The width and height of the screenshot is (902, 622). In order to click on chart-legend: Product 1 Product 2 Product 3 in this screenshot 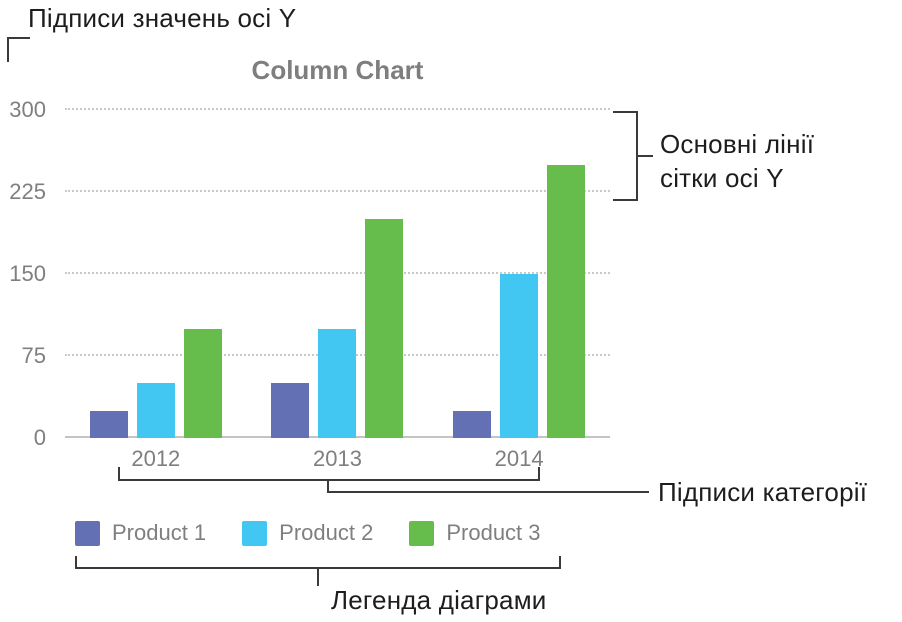, I will do `click(308, 533)`.